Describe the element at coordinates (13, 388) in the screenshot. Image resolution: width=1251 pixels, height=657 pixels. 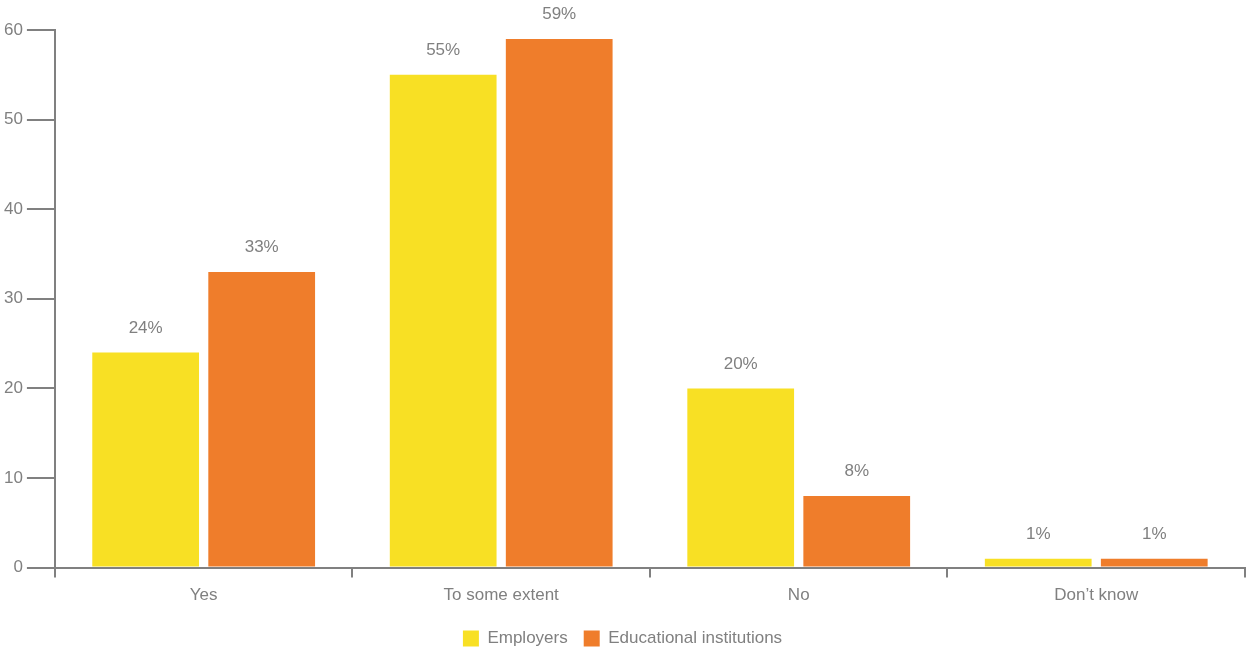
I see `y-tick-label: 20` at that location.